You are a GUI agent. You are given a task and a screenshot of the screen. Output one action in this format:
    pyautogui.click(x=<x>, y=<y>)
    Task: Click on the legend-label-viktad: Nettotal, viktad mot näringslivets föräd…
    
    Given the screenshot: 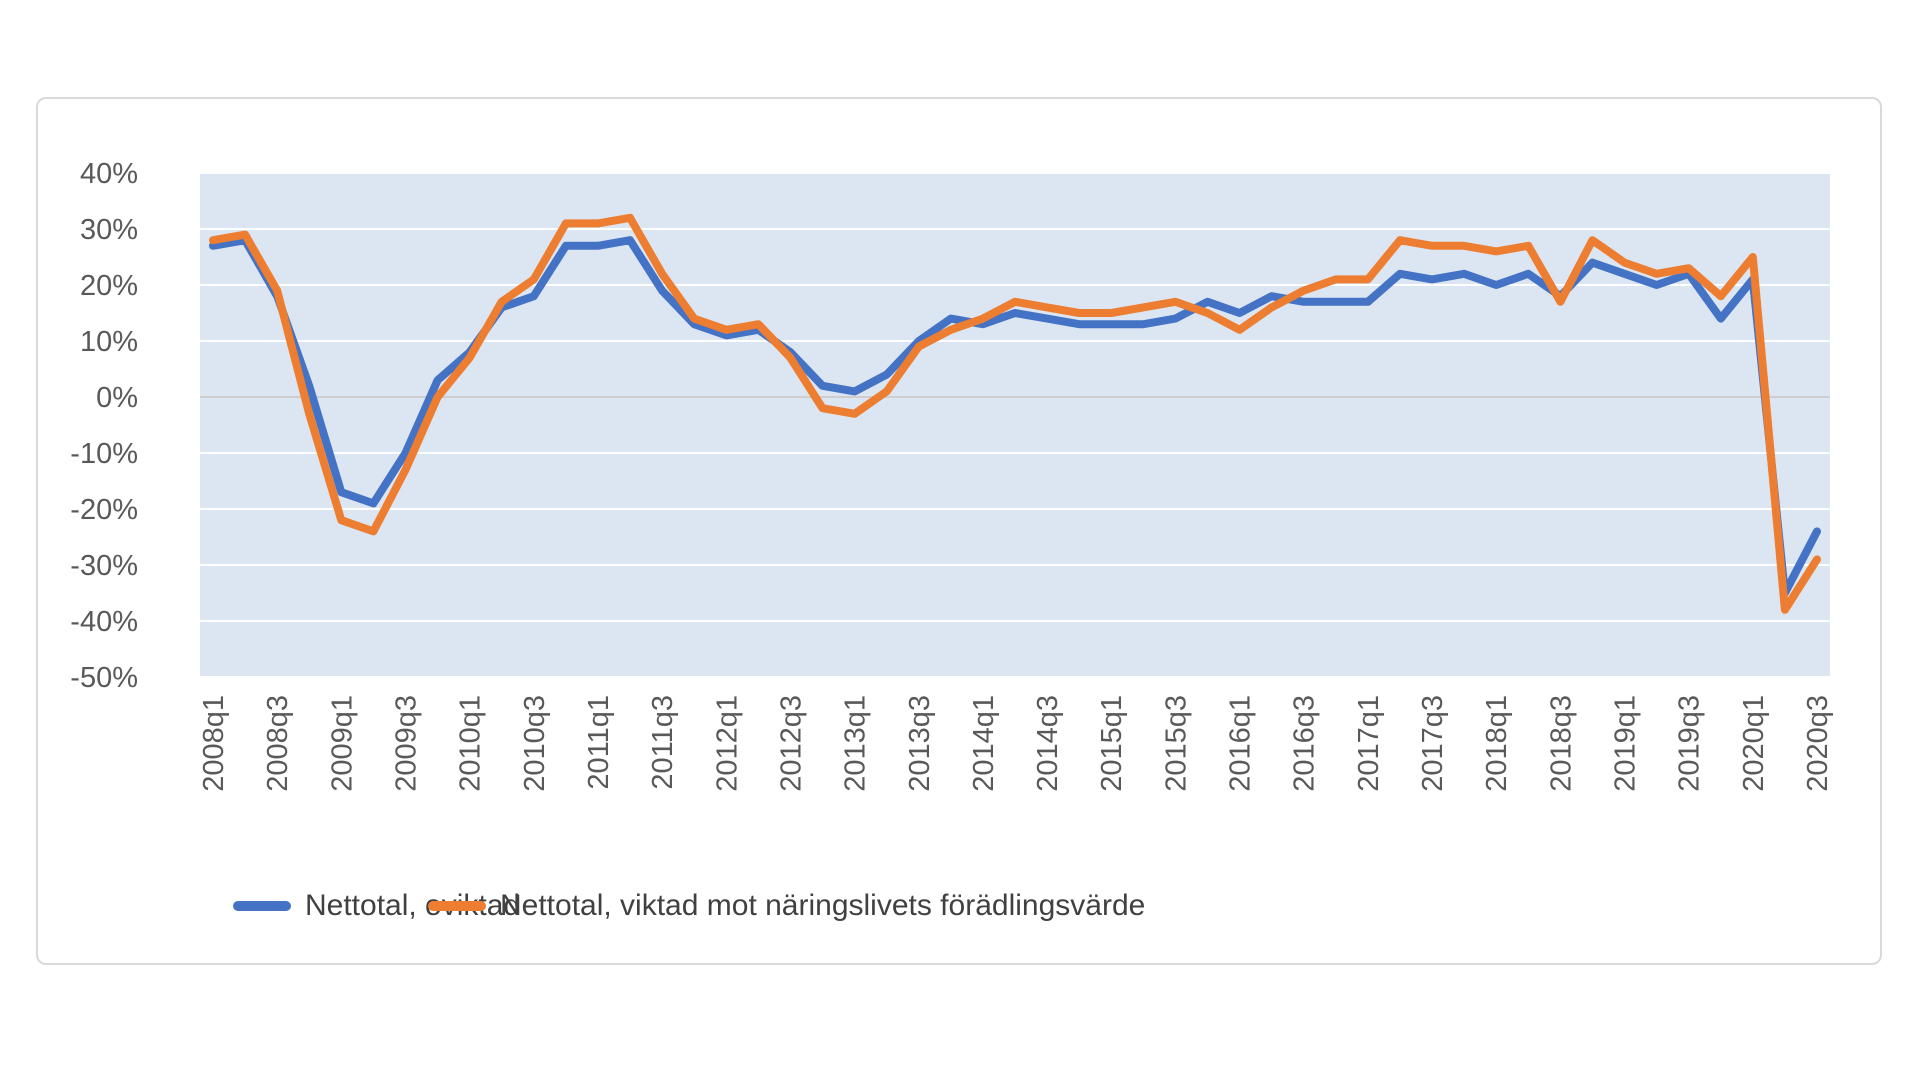 What is the action you would take?
    pyautogui.click(x=823, y=905)
    